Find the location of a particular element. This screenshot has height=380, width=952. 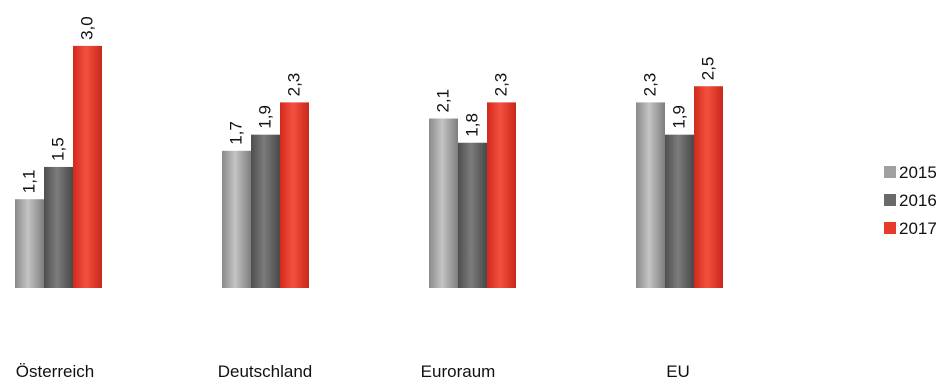

value-label-euroraum-2017: 2,3 is located at coordinates (501, 85).